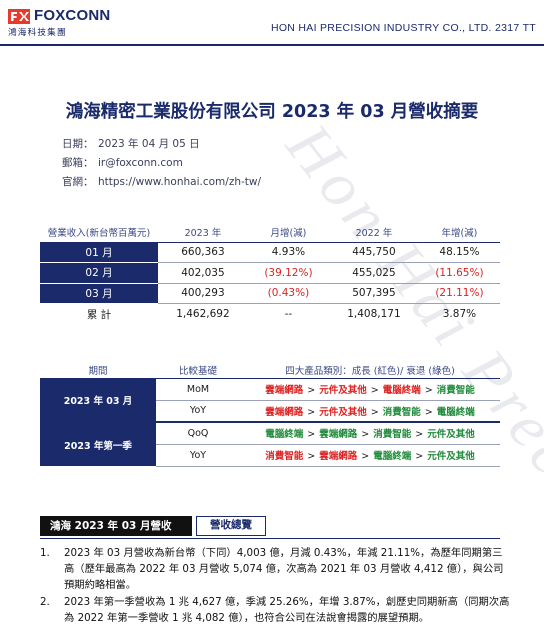 The height and width of the screenshot is (629, 544). Describe the element at coordinates (373, 273) in the screenshot. I see `revenue-2022: 455,025` at that location.